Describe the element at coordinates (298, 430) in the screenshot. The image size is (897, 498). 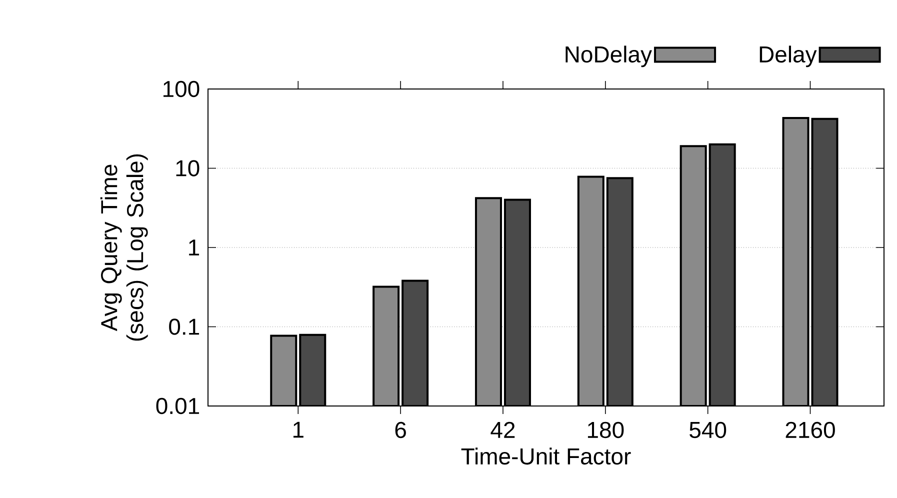
I see `x-tick-label: 1` at that location.